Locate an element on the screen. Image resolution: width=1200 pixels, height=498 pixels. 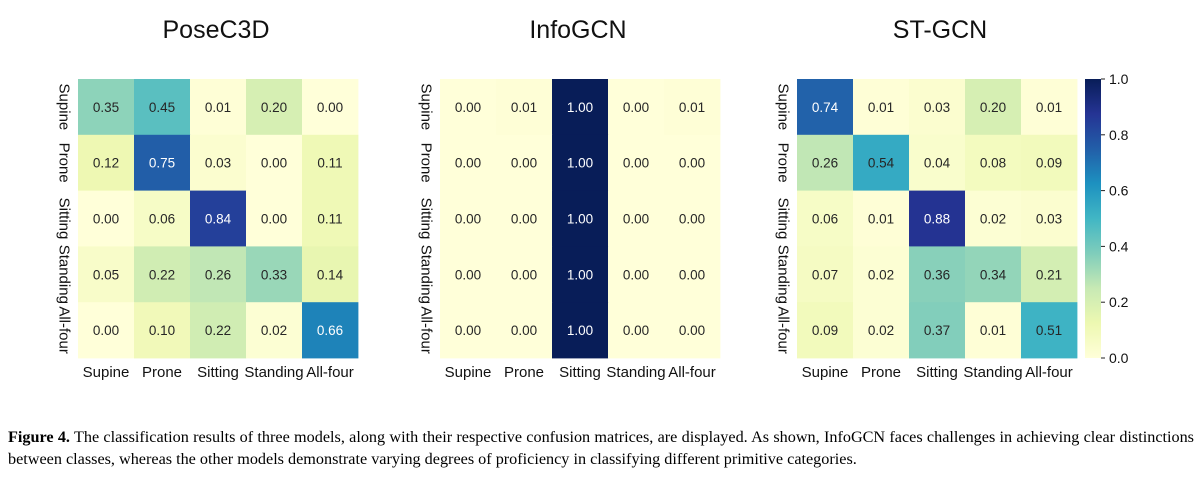
colorbar-tick-label: 0.4 is located at coordinates (1119, 246).